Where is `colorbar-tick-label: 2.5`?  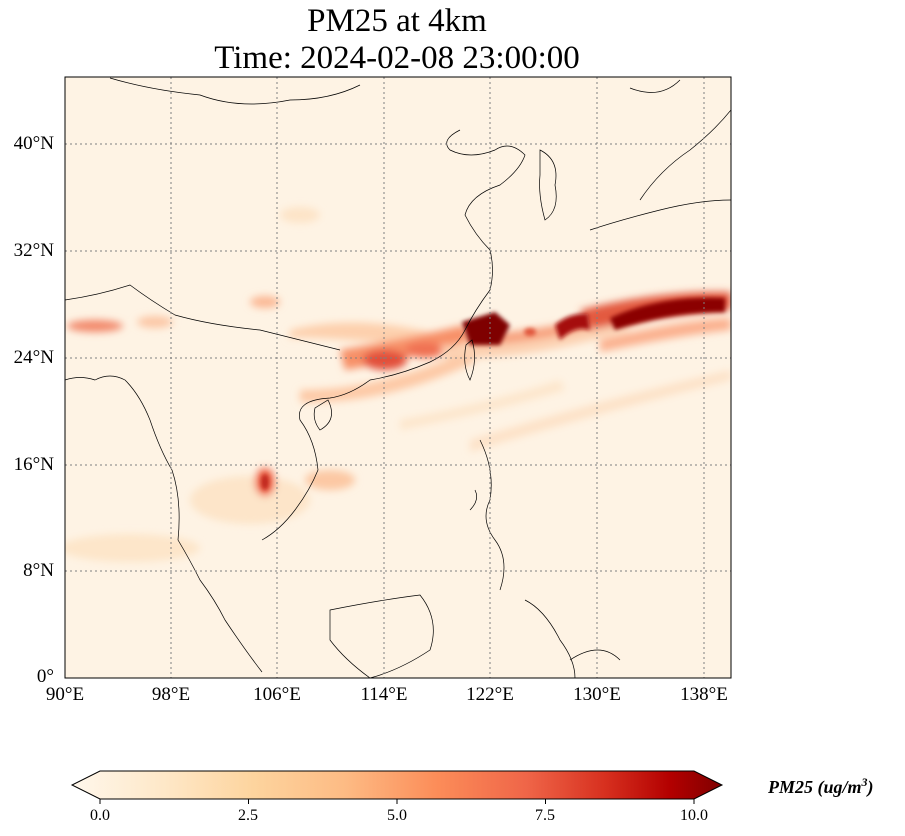
colorbar-tick-label: 2.5 is located at coordinates (248, 815).